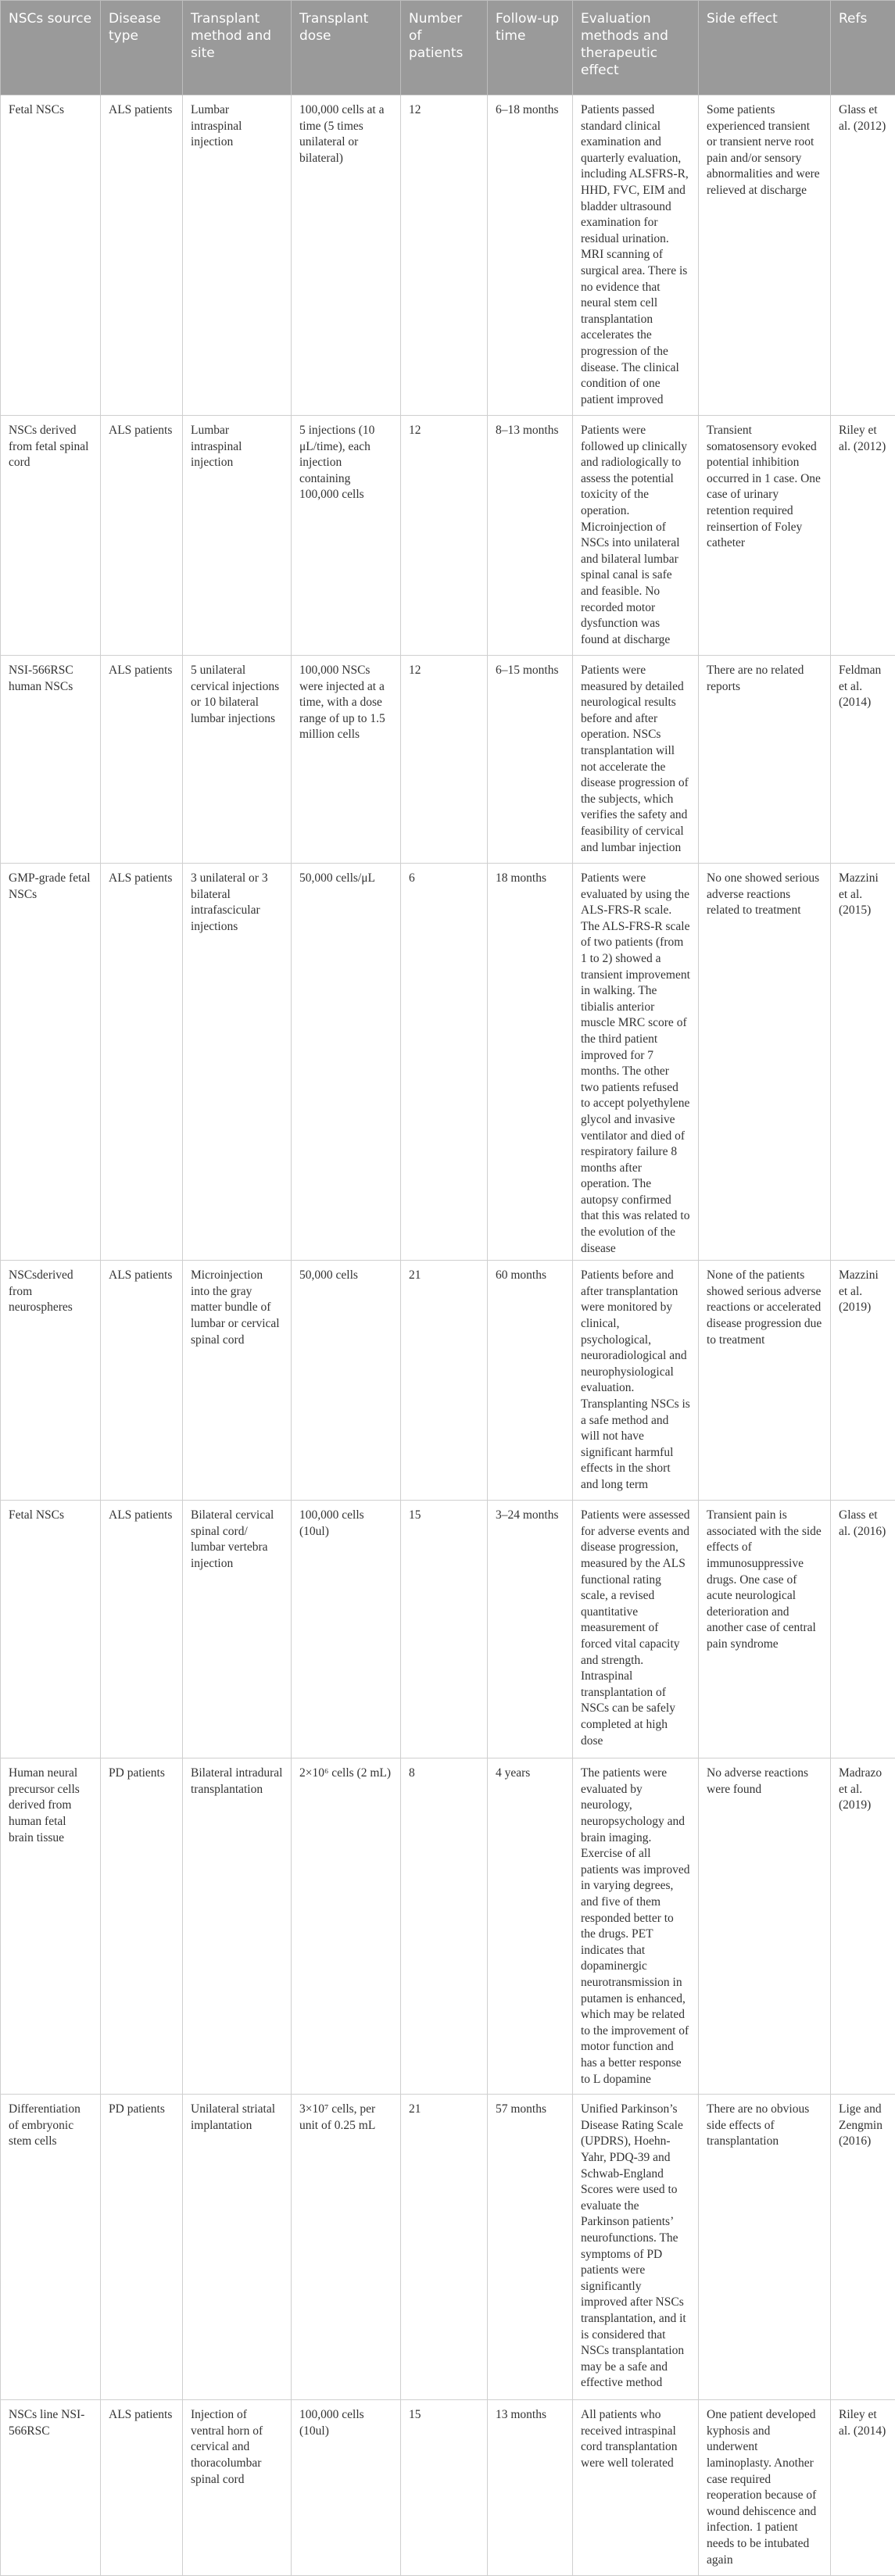 The height and width of the screenshot is (2576, 895). Describe the element at coordinates (863, 1926) in the screenshot. I see `cell-refs: Madrazo et al. (2019)` at that location.